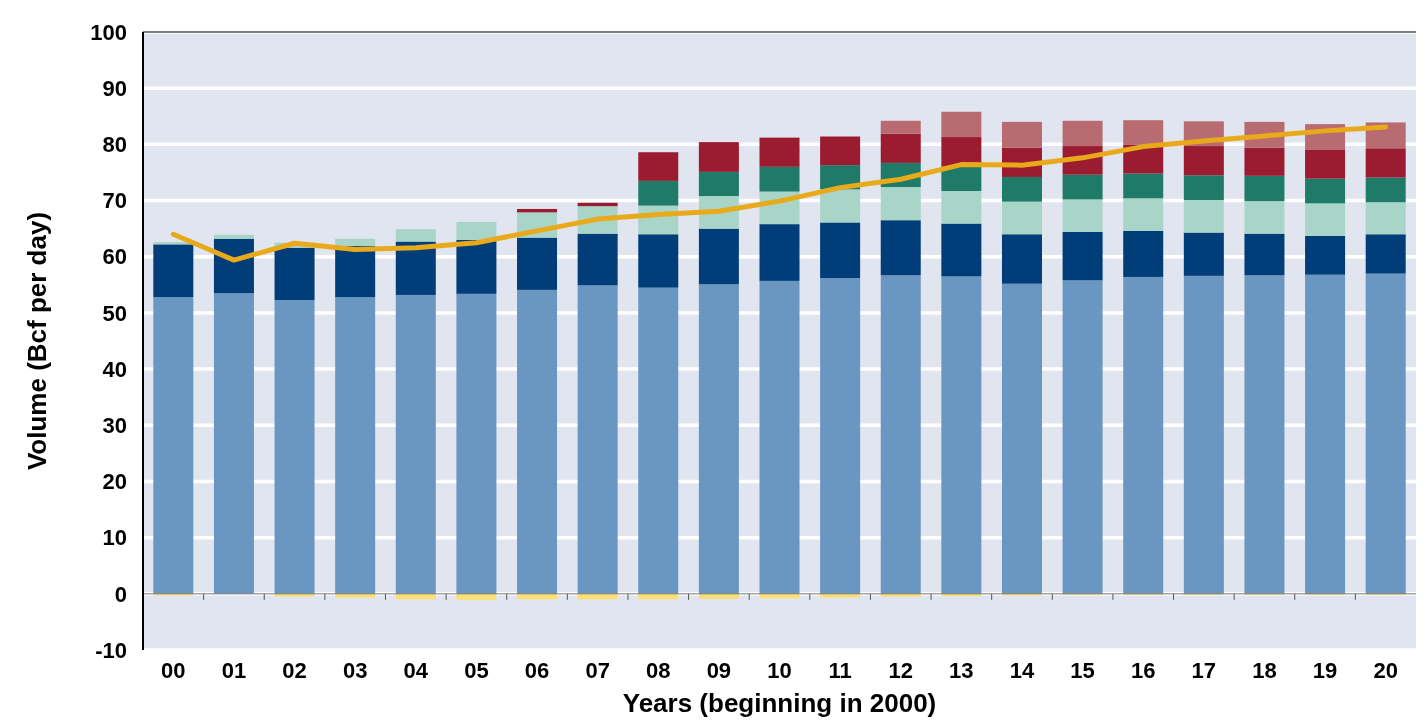 This screenshot has height=721, width=1424. What do you see at coordinates (111, 650) in the screenshot?
I see `y-tick-label: -10` at bounding box center [111, 650].